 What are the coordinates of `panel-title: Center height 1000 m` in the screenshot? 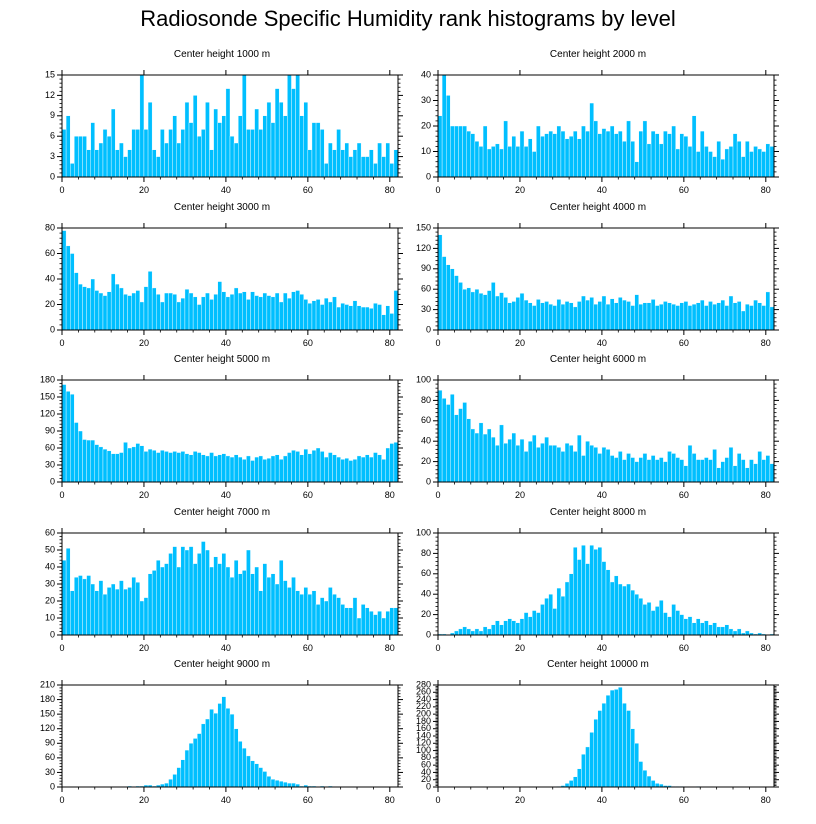 It's located at (222, 54).